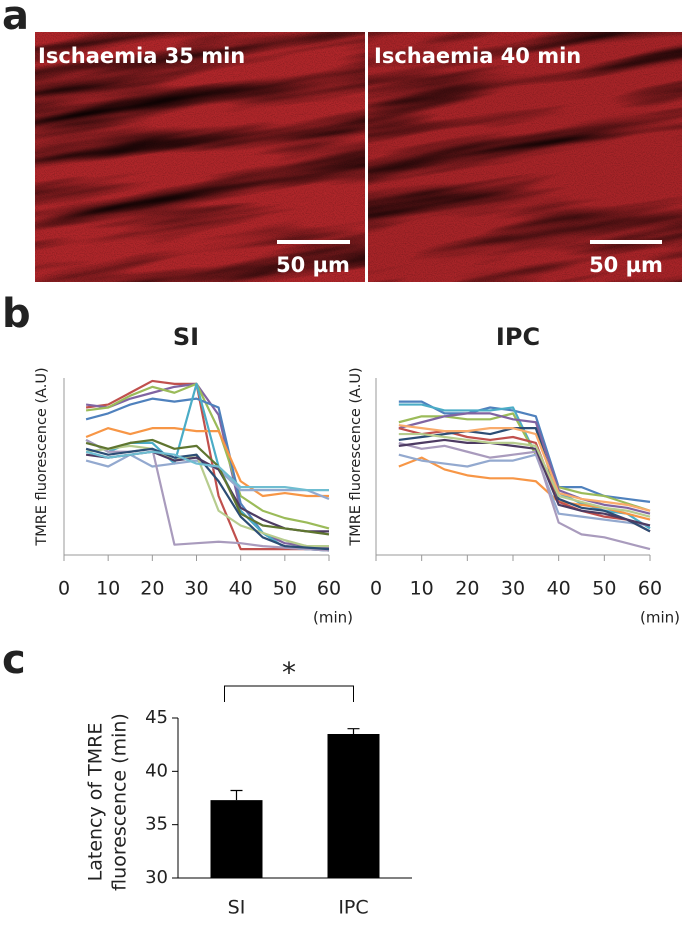 The image size is (685, 926). Describe the element at coordinates (353, 908) in the screenshot. I see `x-tick-label: IPC` at that location.